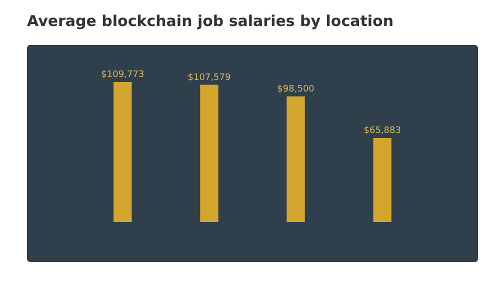 The image size is (500, 300). I want to click on data-label: $98,500, so click(296, 89).